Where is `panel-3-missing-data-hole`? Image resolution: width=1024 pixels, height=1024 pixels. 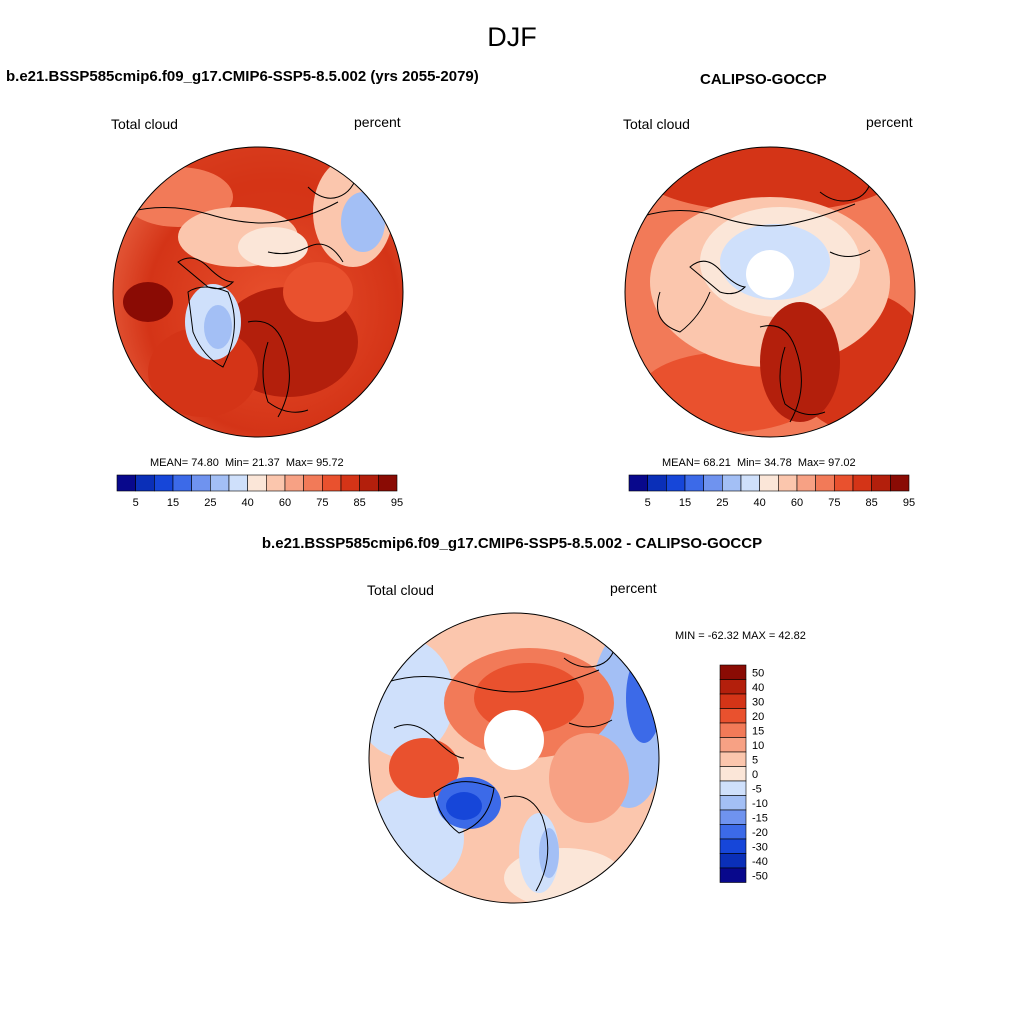 panel-3-missing-data-hole is located at coordinates (514, 740).